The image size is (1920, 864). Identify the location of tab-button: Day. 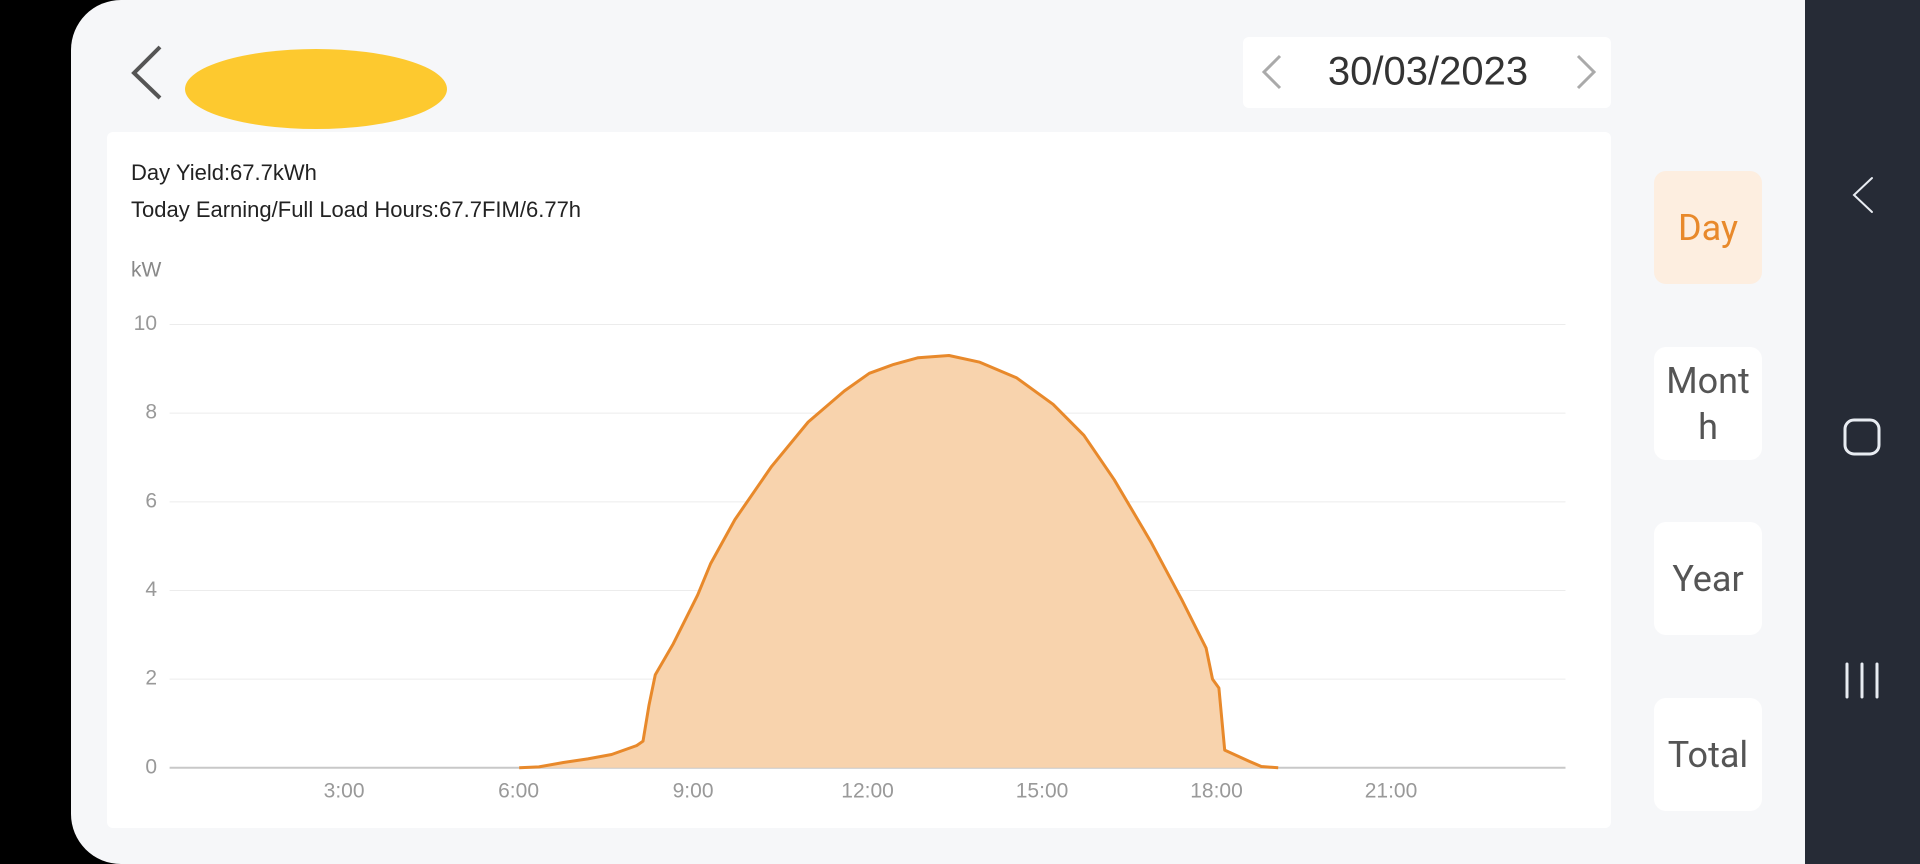
(1708, 227).